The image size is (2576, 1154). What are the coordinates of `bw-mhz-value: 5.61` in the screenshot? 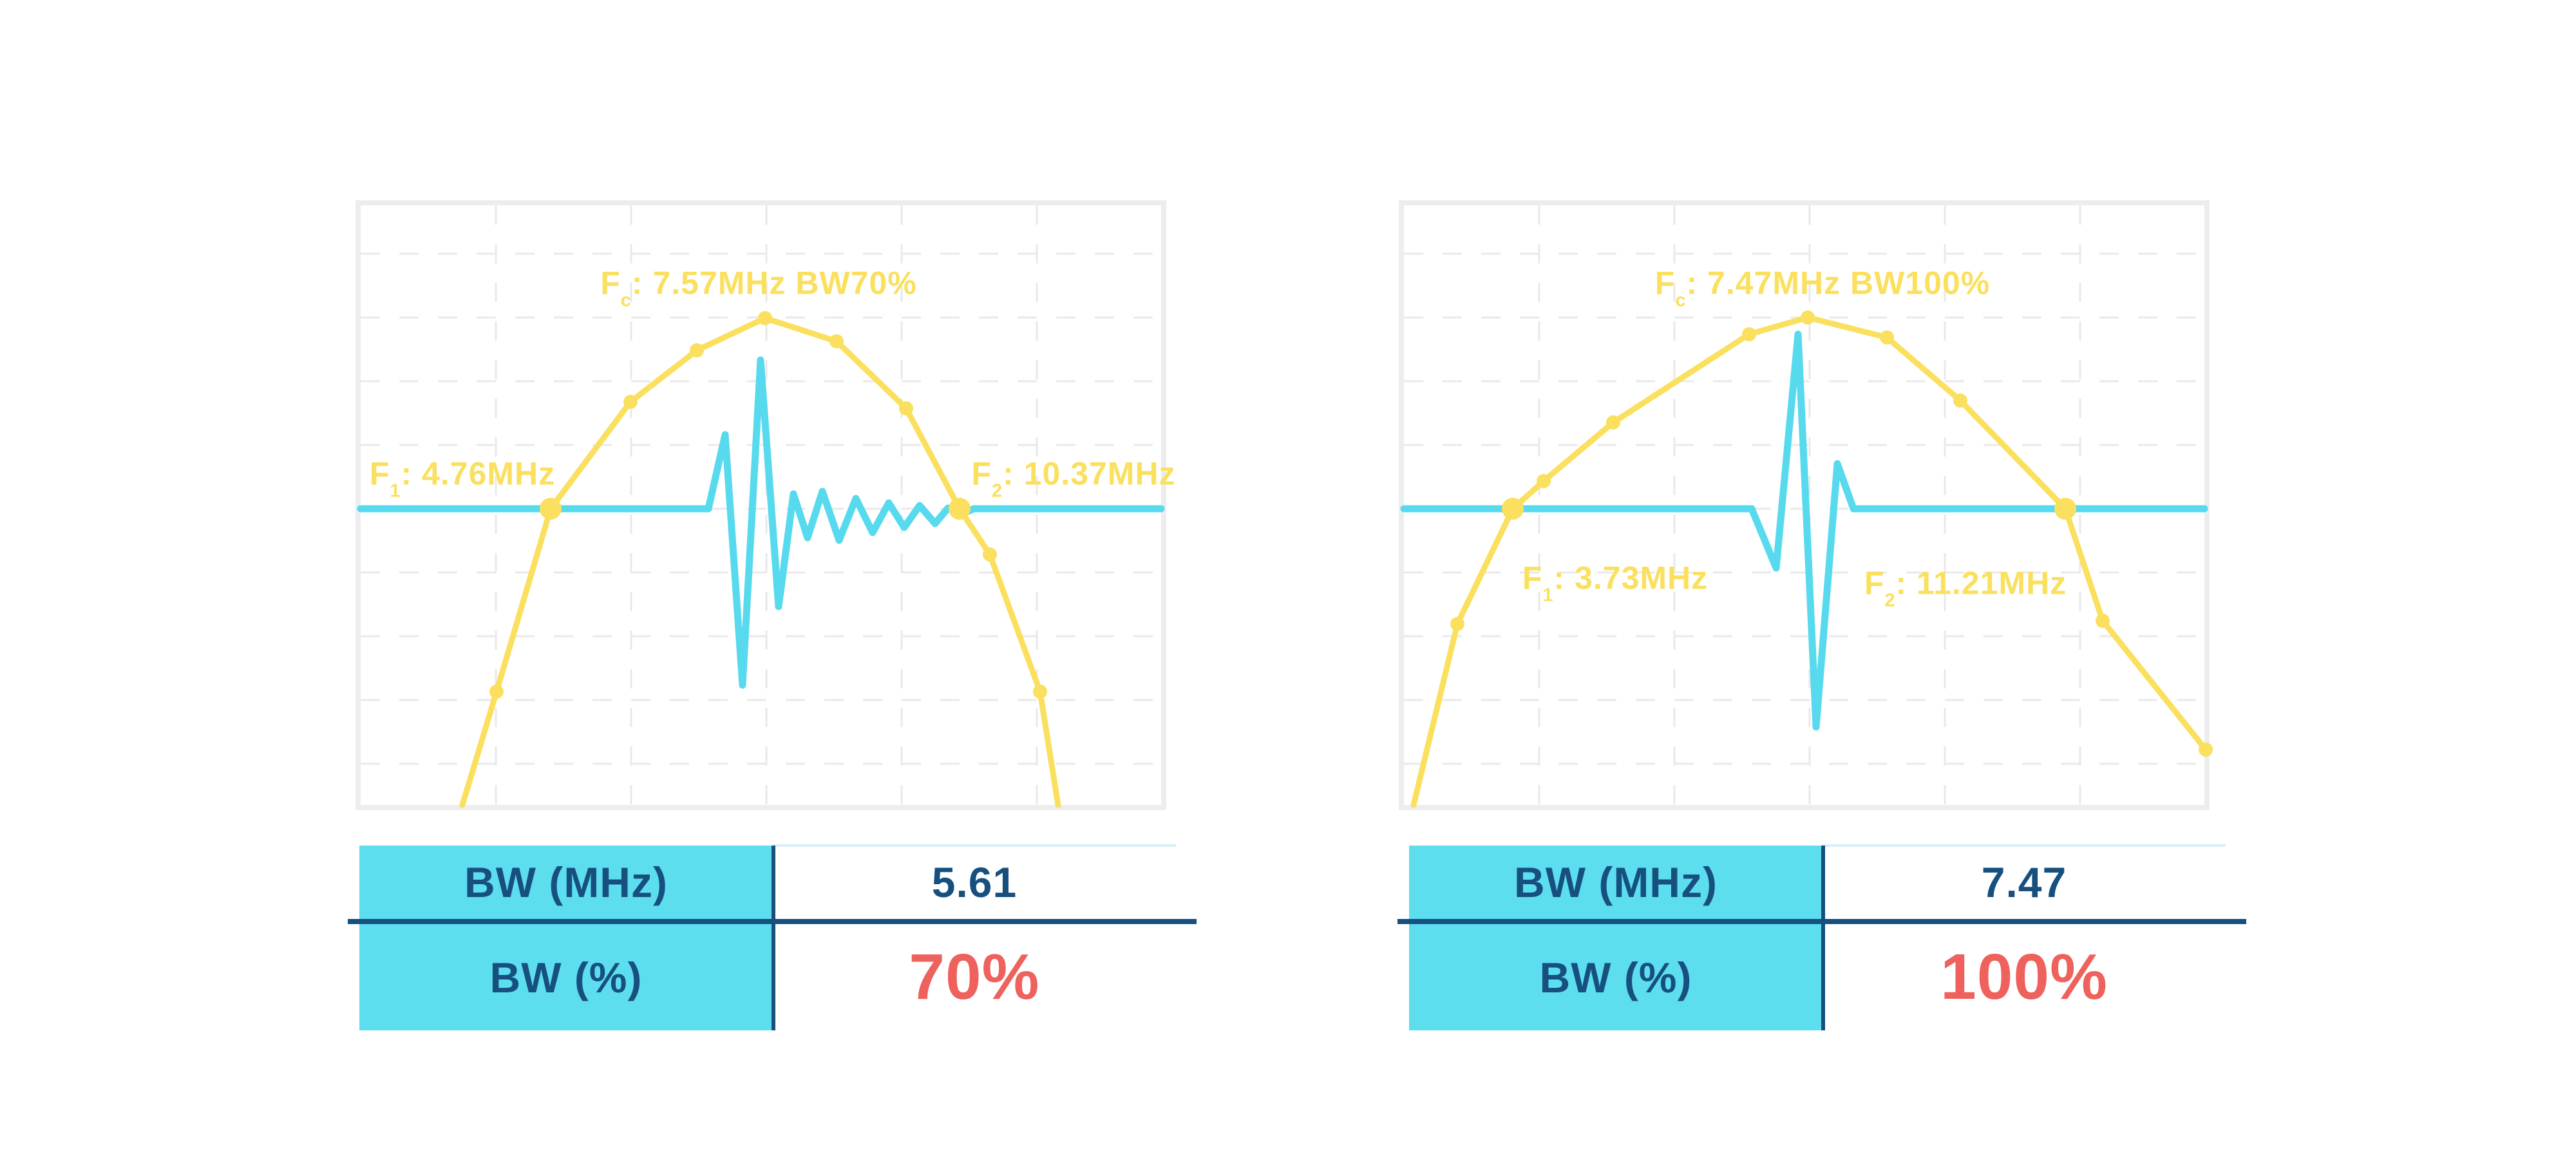 It's located at (975, 882).